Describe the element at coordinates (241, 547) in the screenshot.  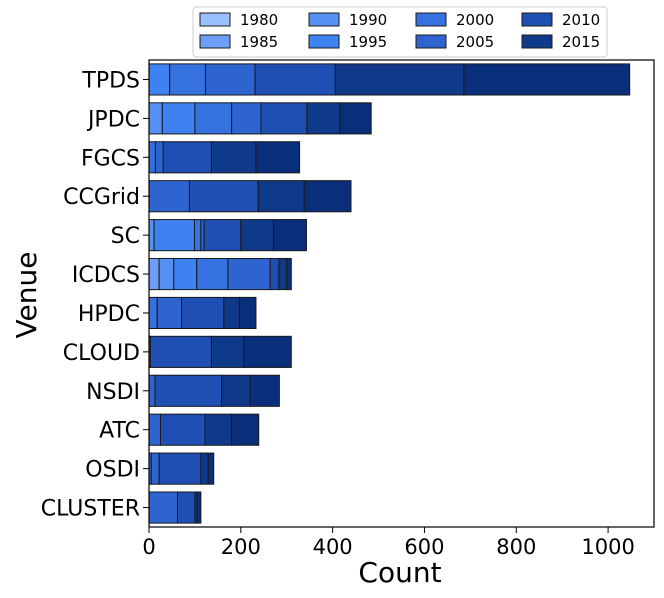
I see `x-tick-label: 200` at that location.